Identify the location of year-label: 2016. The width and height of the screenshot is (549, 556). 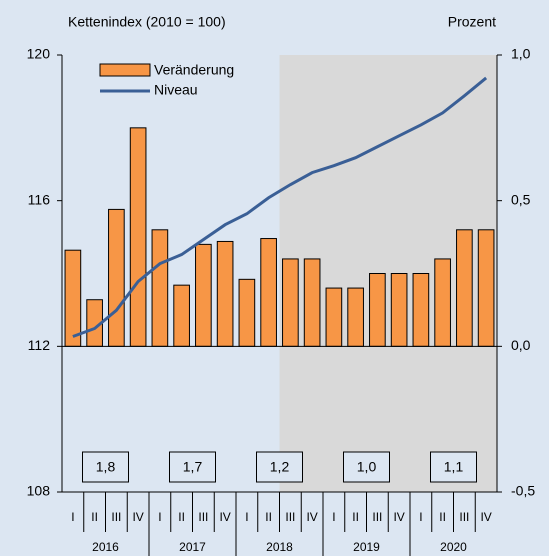
(105, 547).